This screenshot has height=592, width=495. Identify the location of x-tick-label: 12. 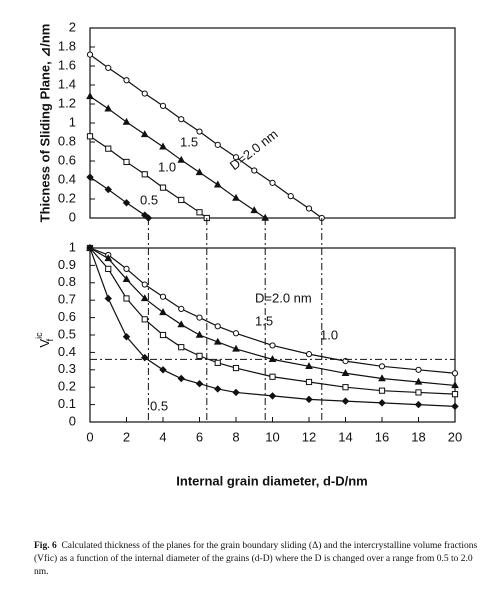
(309, 436).